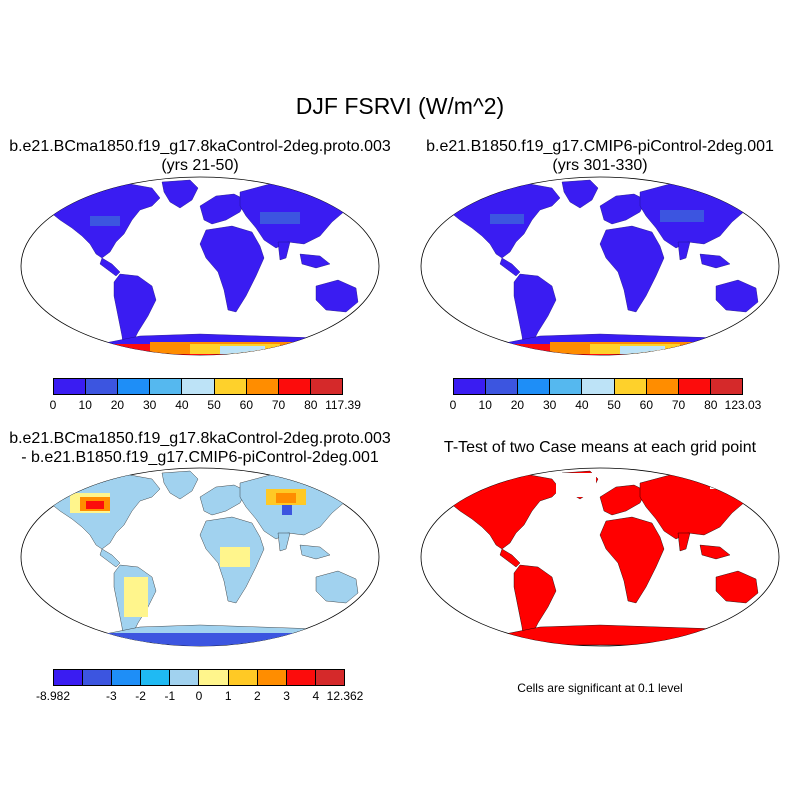 The width and height of the screenshot is (800, 800). I want to click on top-right-colorbar-tick-label: 60, so click(646, 405).